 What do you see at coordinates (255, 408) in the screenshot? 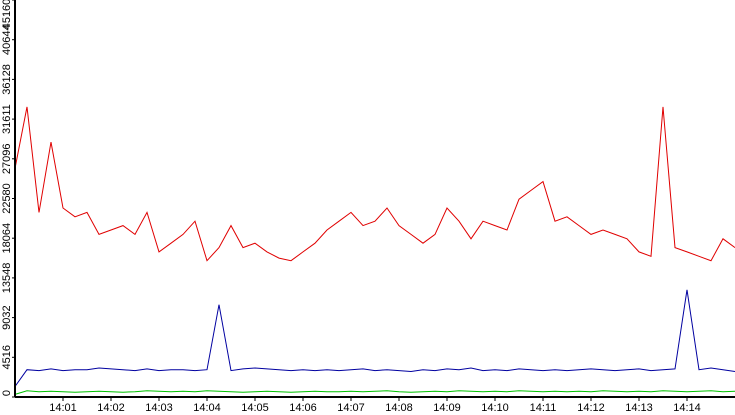
I see `x-tick-label: 14:05` at bounding box center [255, 408].